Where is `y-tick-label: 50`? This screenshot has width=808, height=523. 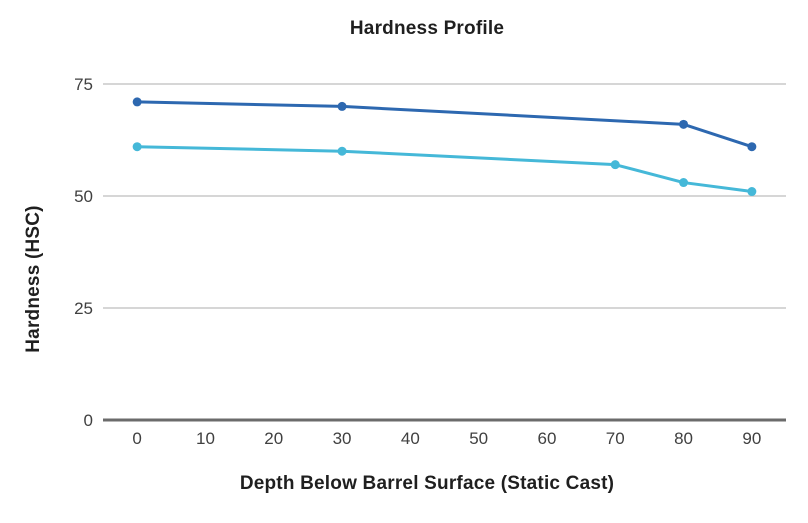
y-tick-label: 50 is located at coordinates (83, 196).